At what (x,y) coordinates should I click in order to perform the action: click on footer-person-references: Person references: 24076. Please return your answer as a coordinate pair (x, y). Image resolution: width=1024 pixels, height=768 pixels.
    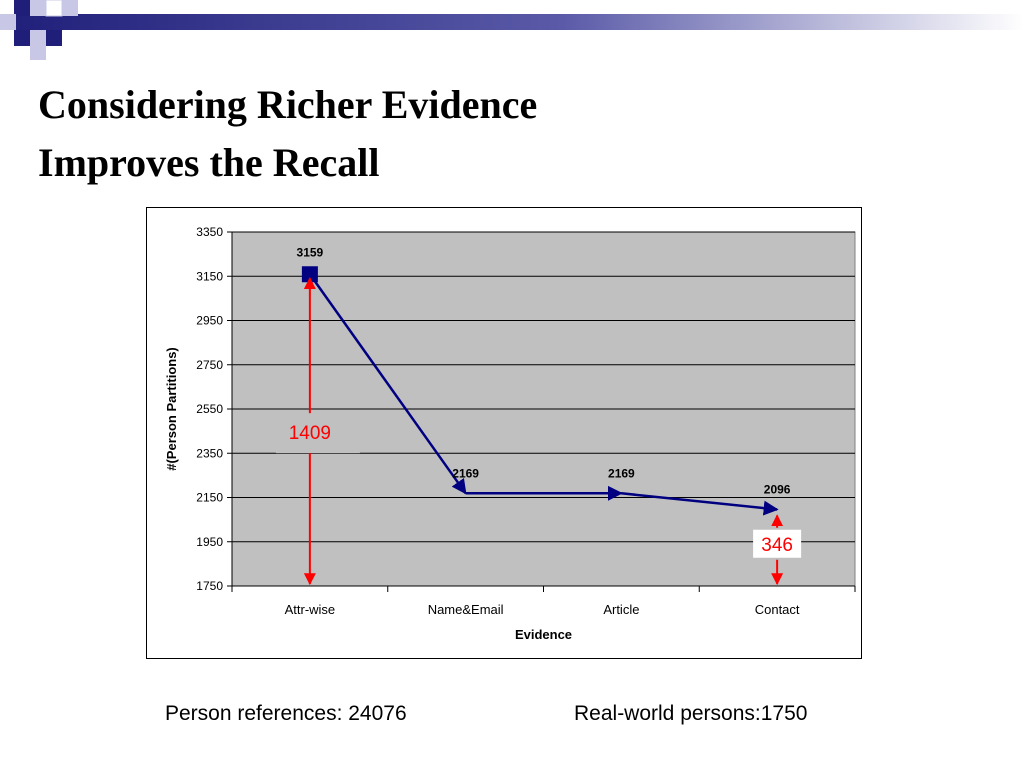
    Looking at the image, I should click on (286, 713).